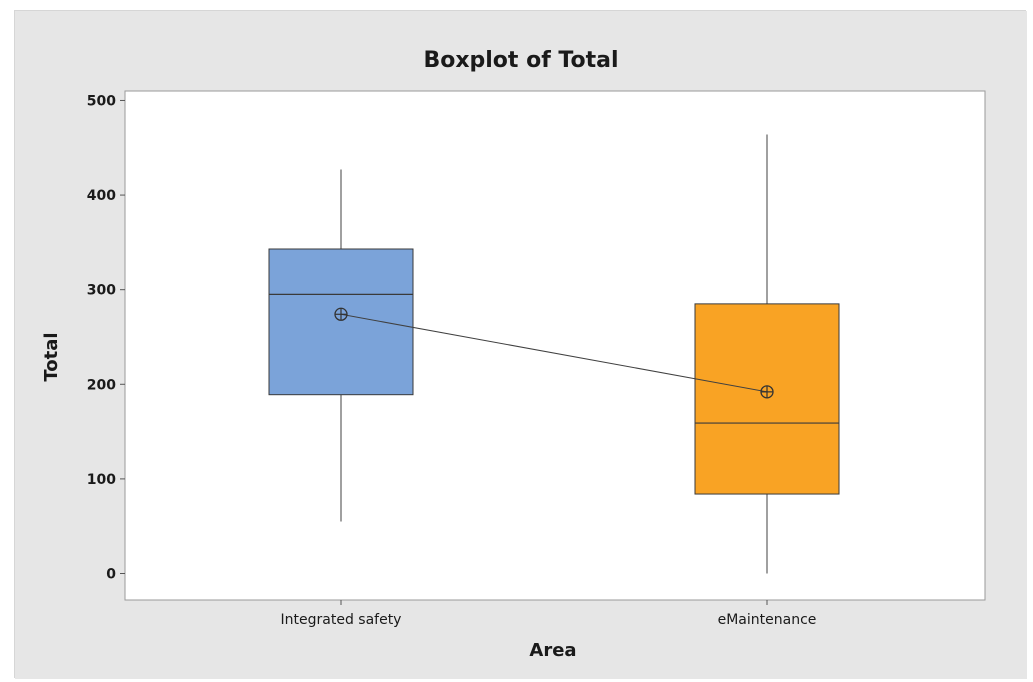  I want to click on y-tick-label-400: 400, so click(101, 196).